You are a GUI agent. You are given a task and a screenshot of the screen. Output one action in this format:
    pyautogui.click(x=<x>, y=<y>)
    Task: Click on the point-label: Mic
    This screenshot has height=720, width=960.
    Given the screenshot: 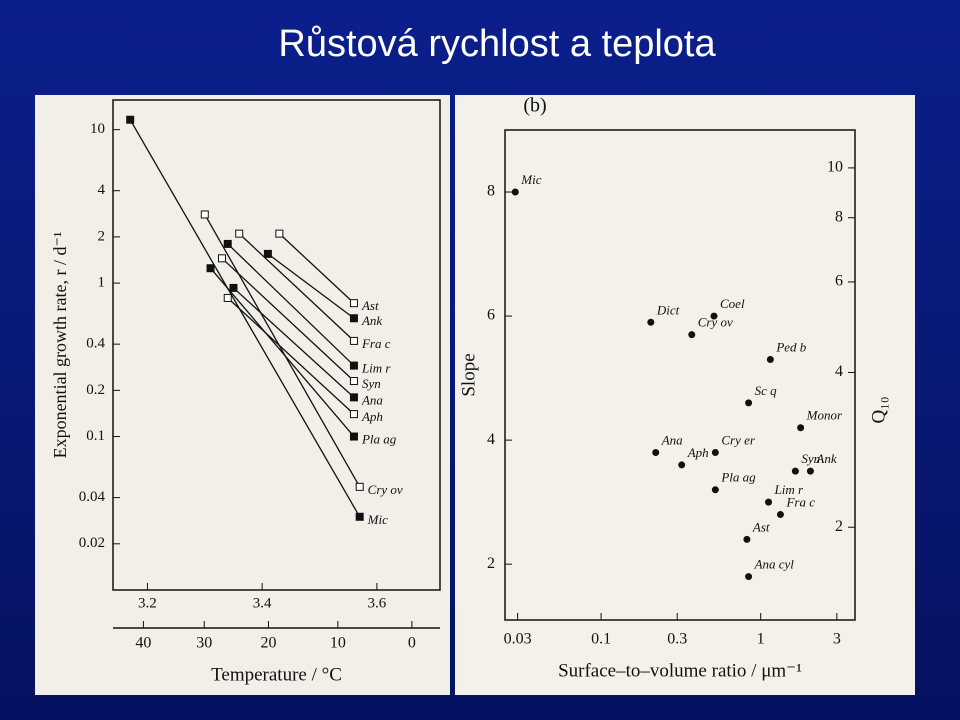 What is the action you would take?
    pyautogui.click(x=530, y=179)
    